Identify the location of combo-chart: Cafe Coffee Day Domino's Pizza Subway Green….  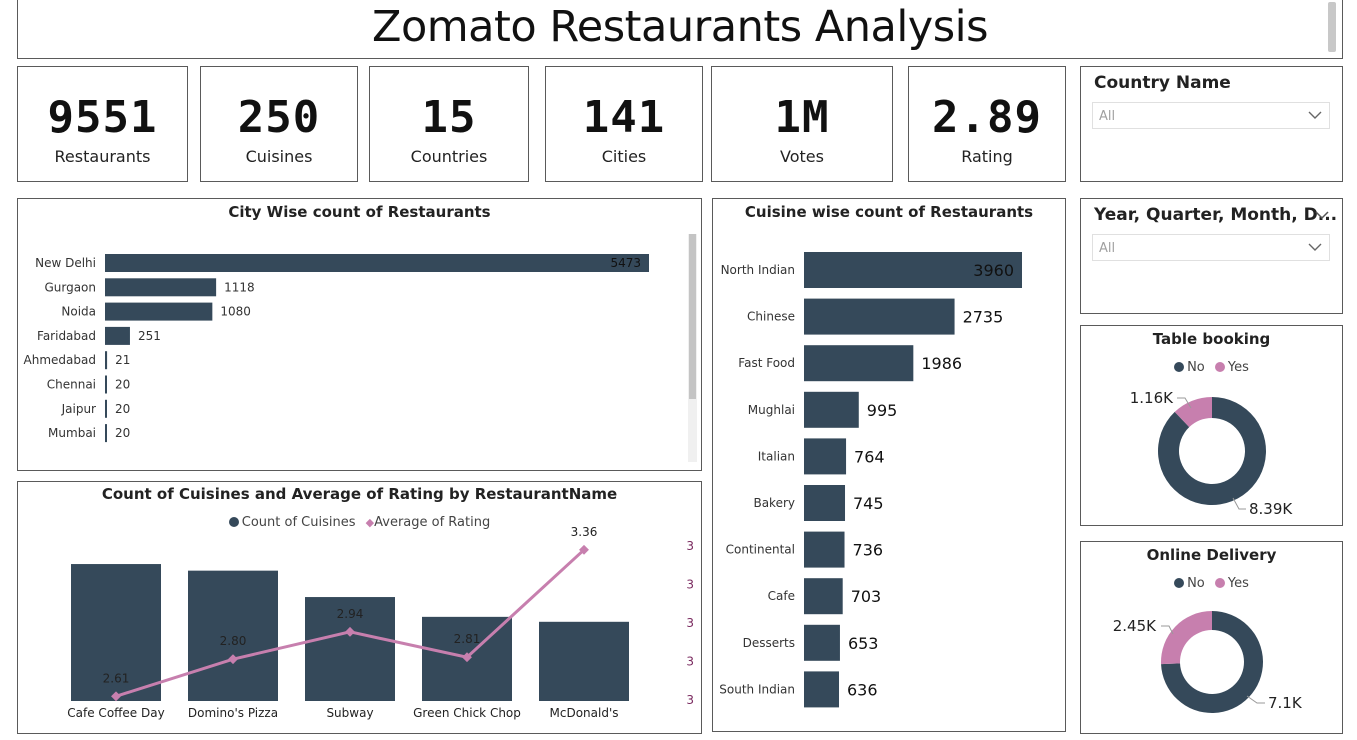
(380, 622).